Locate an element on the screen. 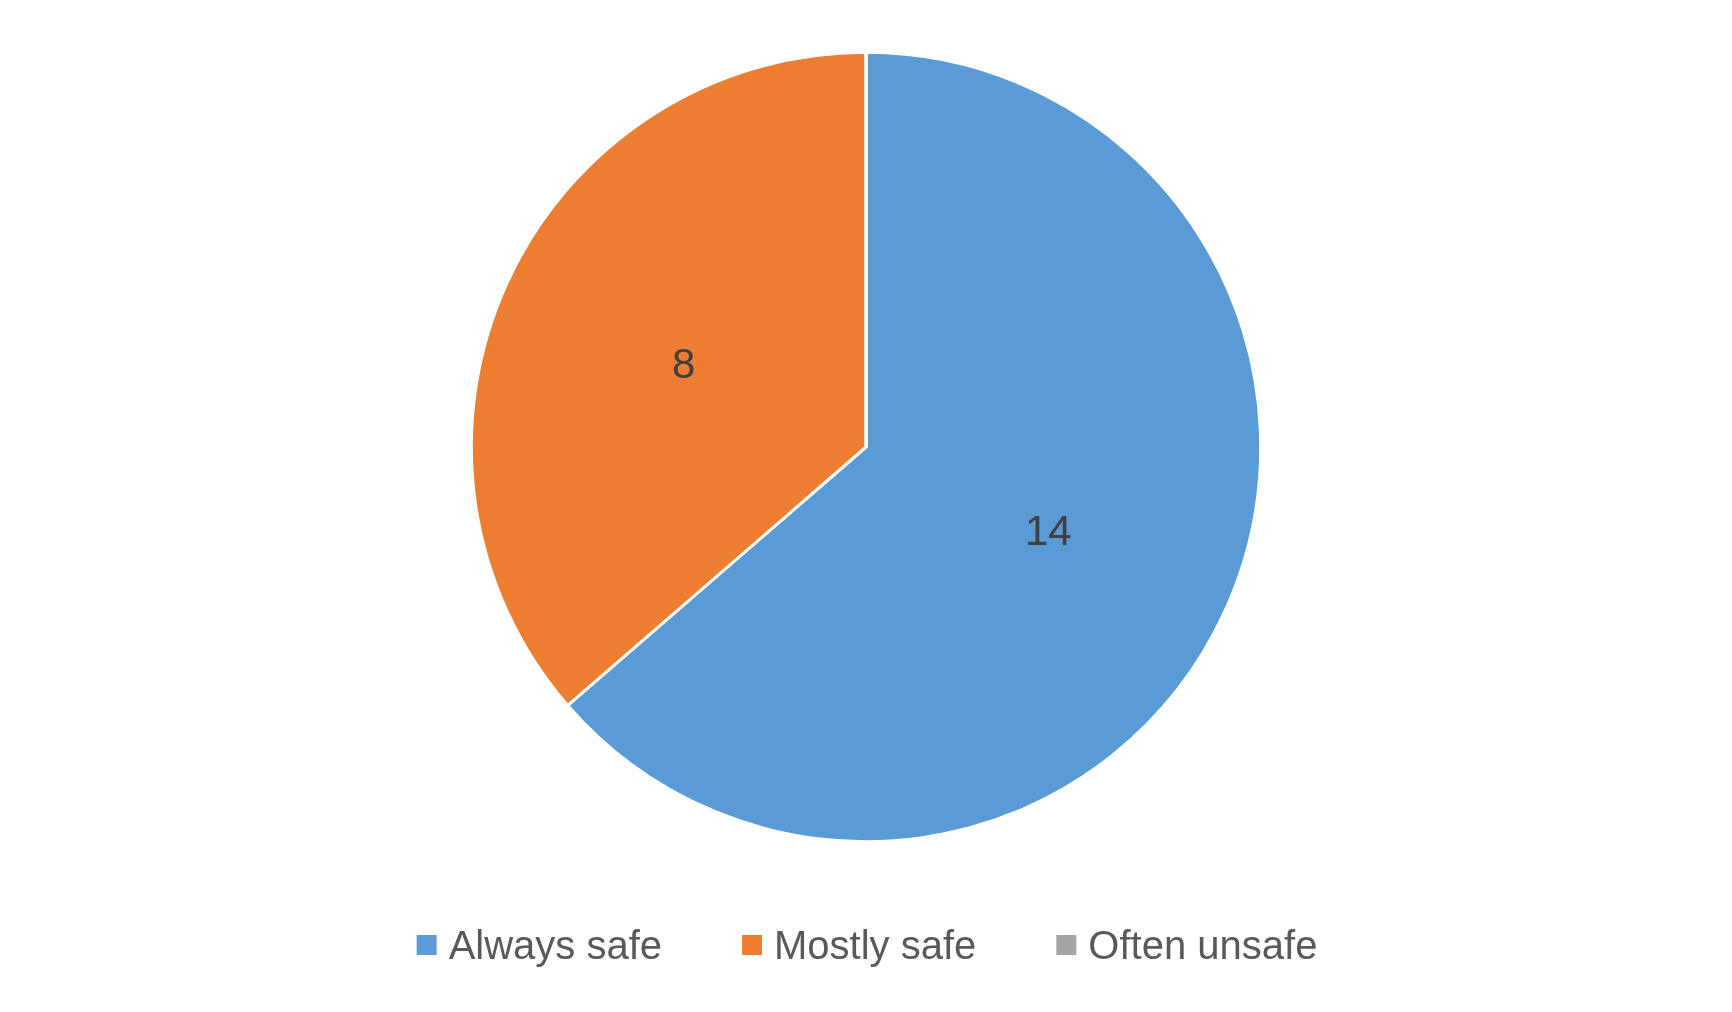  data-label: 8 is located at coordinates (684, 364).